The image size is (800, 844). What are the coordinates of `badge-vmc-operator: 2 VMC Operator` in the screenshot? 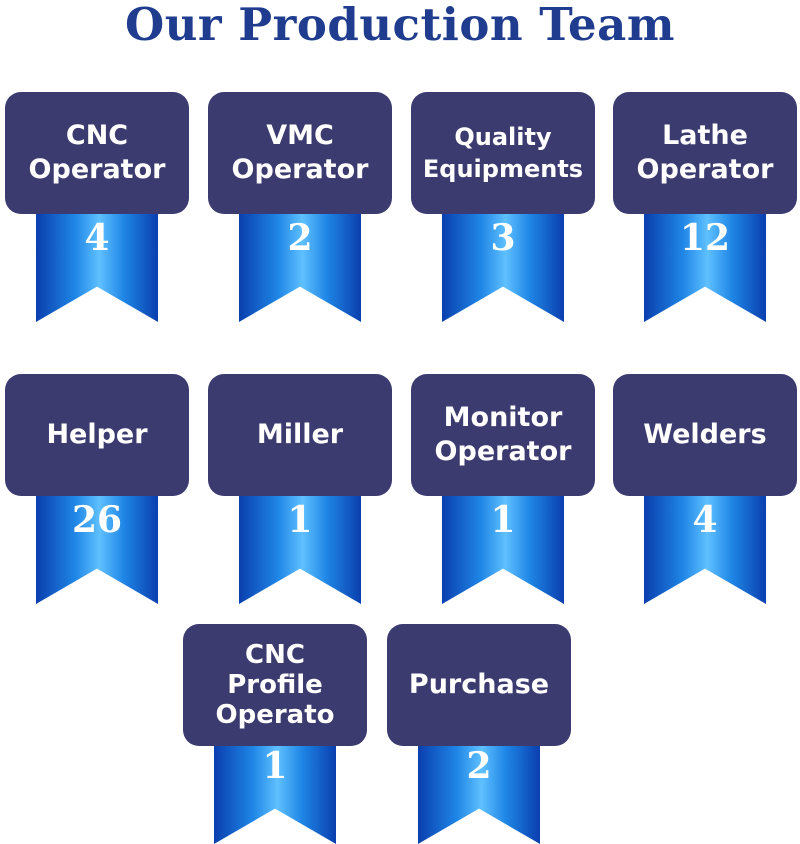 It's located at (300, 208).